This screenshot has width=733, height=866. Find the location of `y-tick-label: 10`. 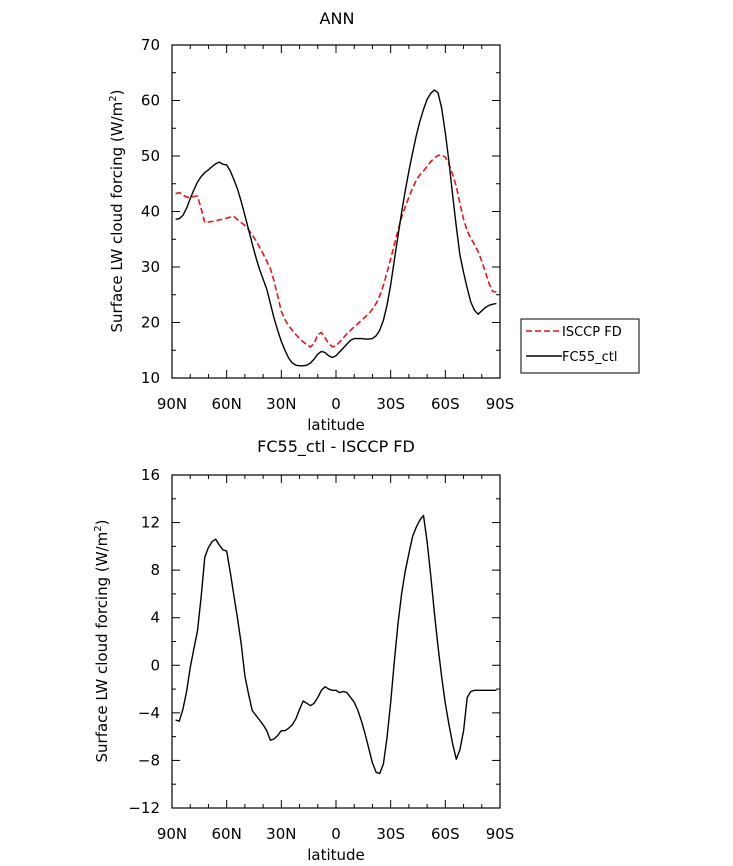

y-tick-label: 10 is located at coordinates (150, 378).